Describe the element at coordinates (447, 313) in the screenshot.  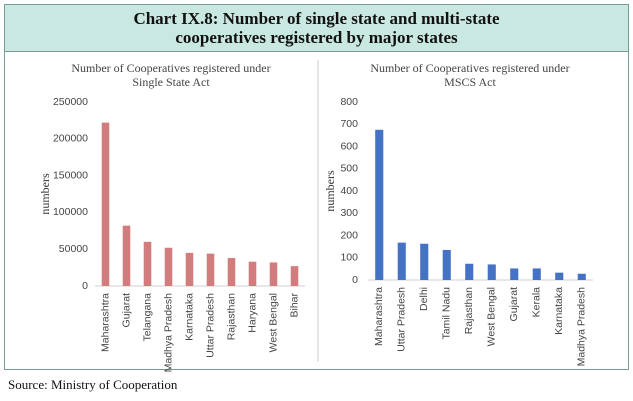
I see `x-tick-label: Tamil Nadu` at that location.